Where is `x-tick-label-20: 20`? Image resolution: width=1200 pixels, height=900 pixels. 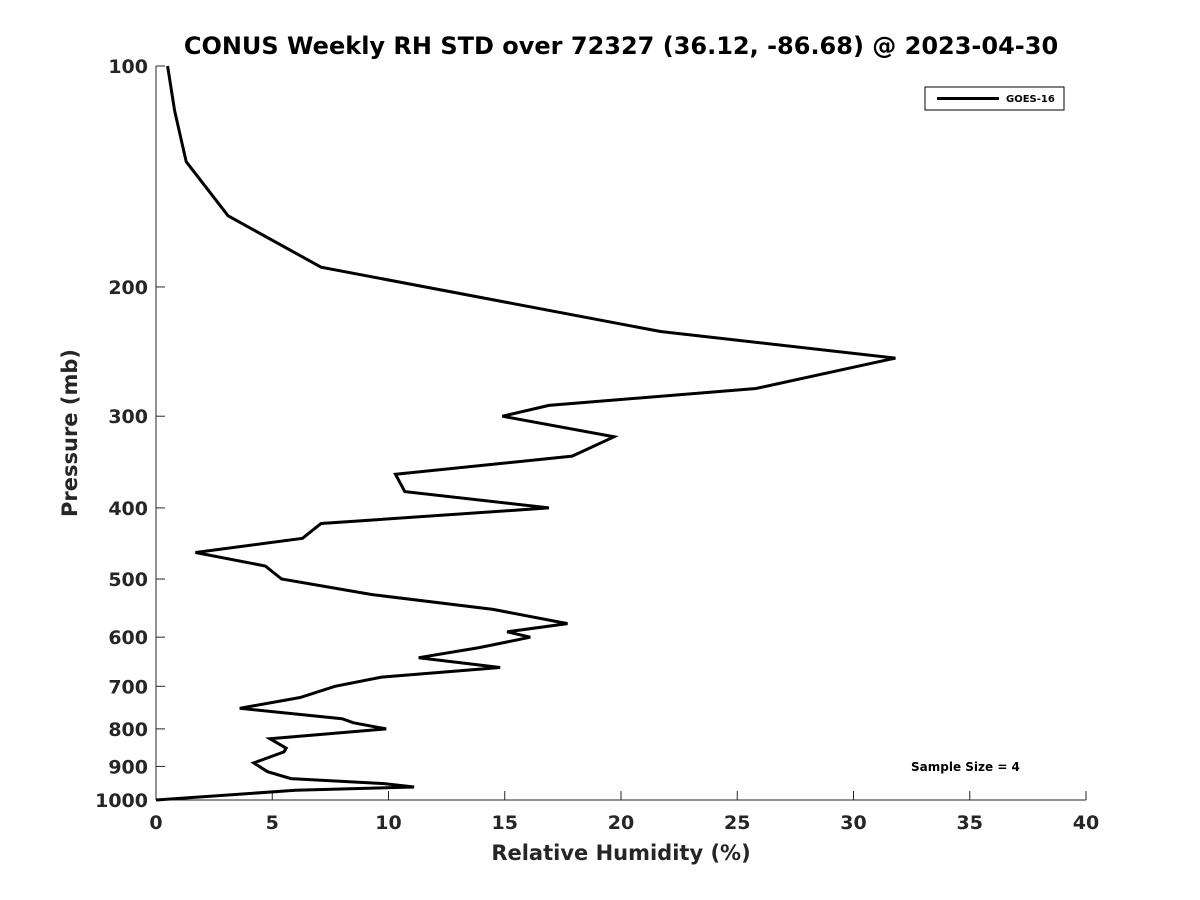 x-tick-label-20: 20 is located at coordinates (621, 823).